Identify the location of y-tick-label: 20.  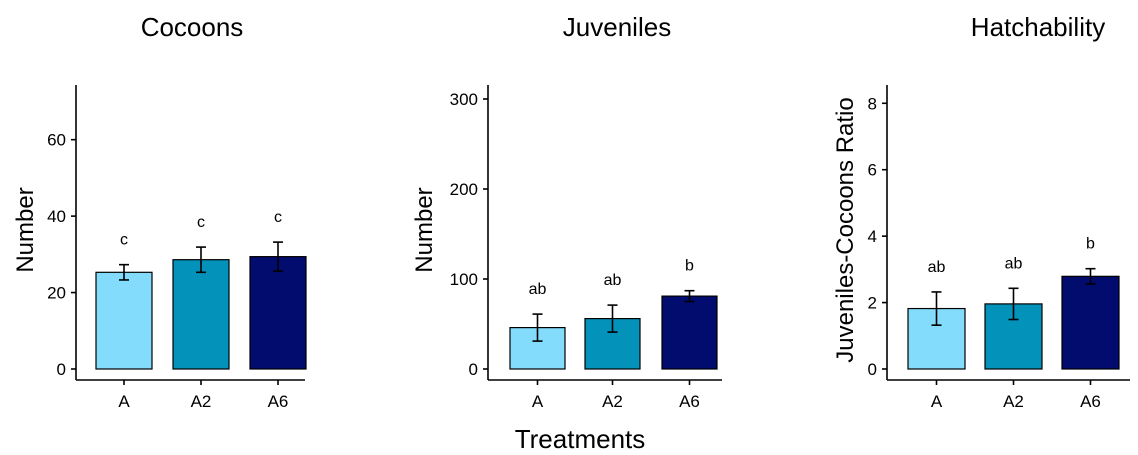
(56, 293).